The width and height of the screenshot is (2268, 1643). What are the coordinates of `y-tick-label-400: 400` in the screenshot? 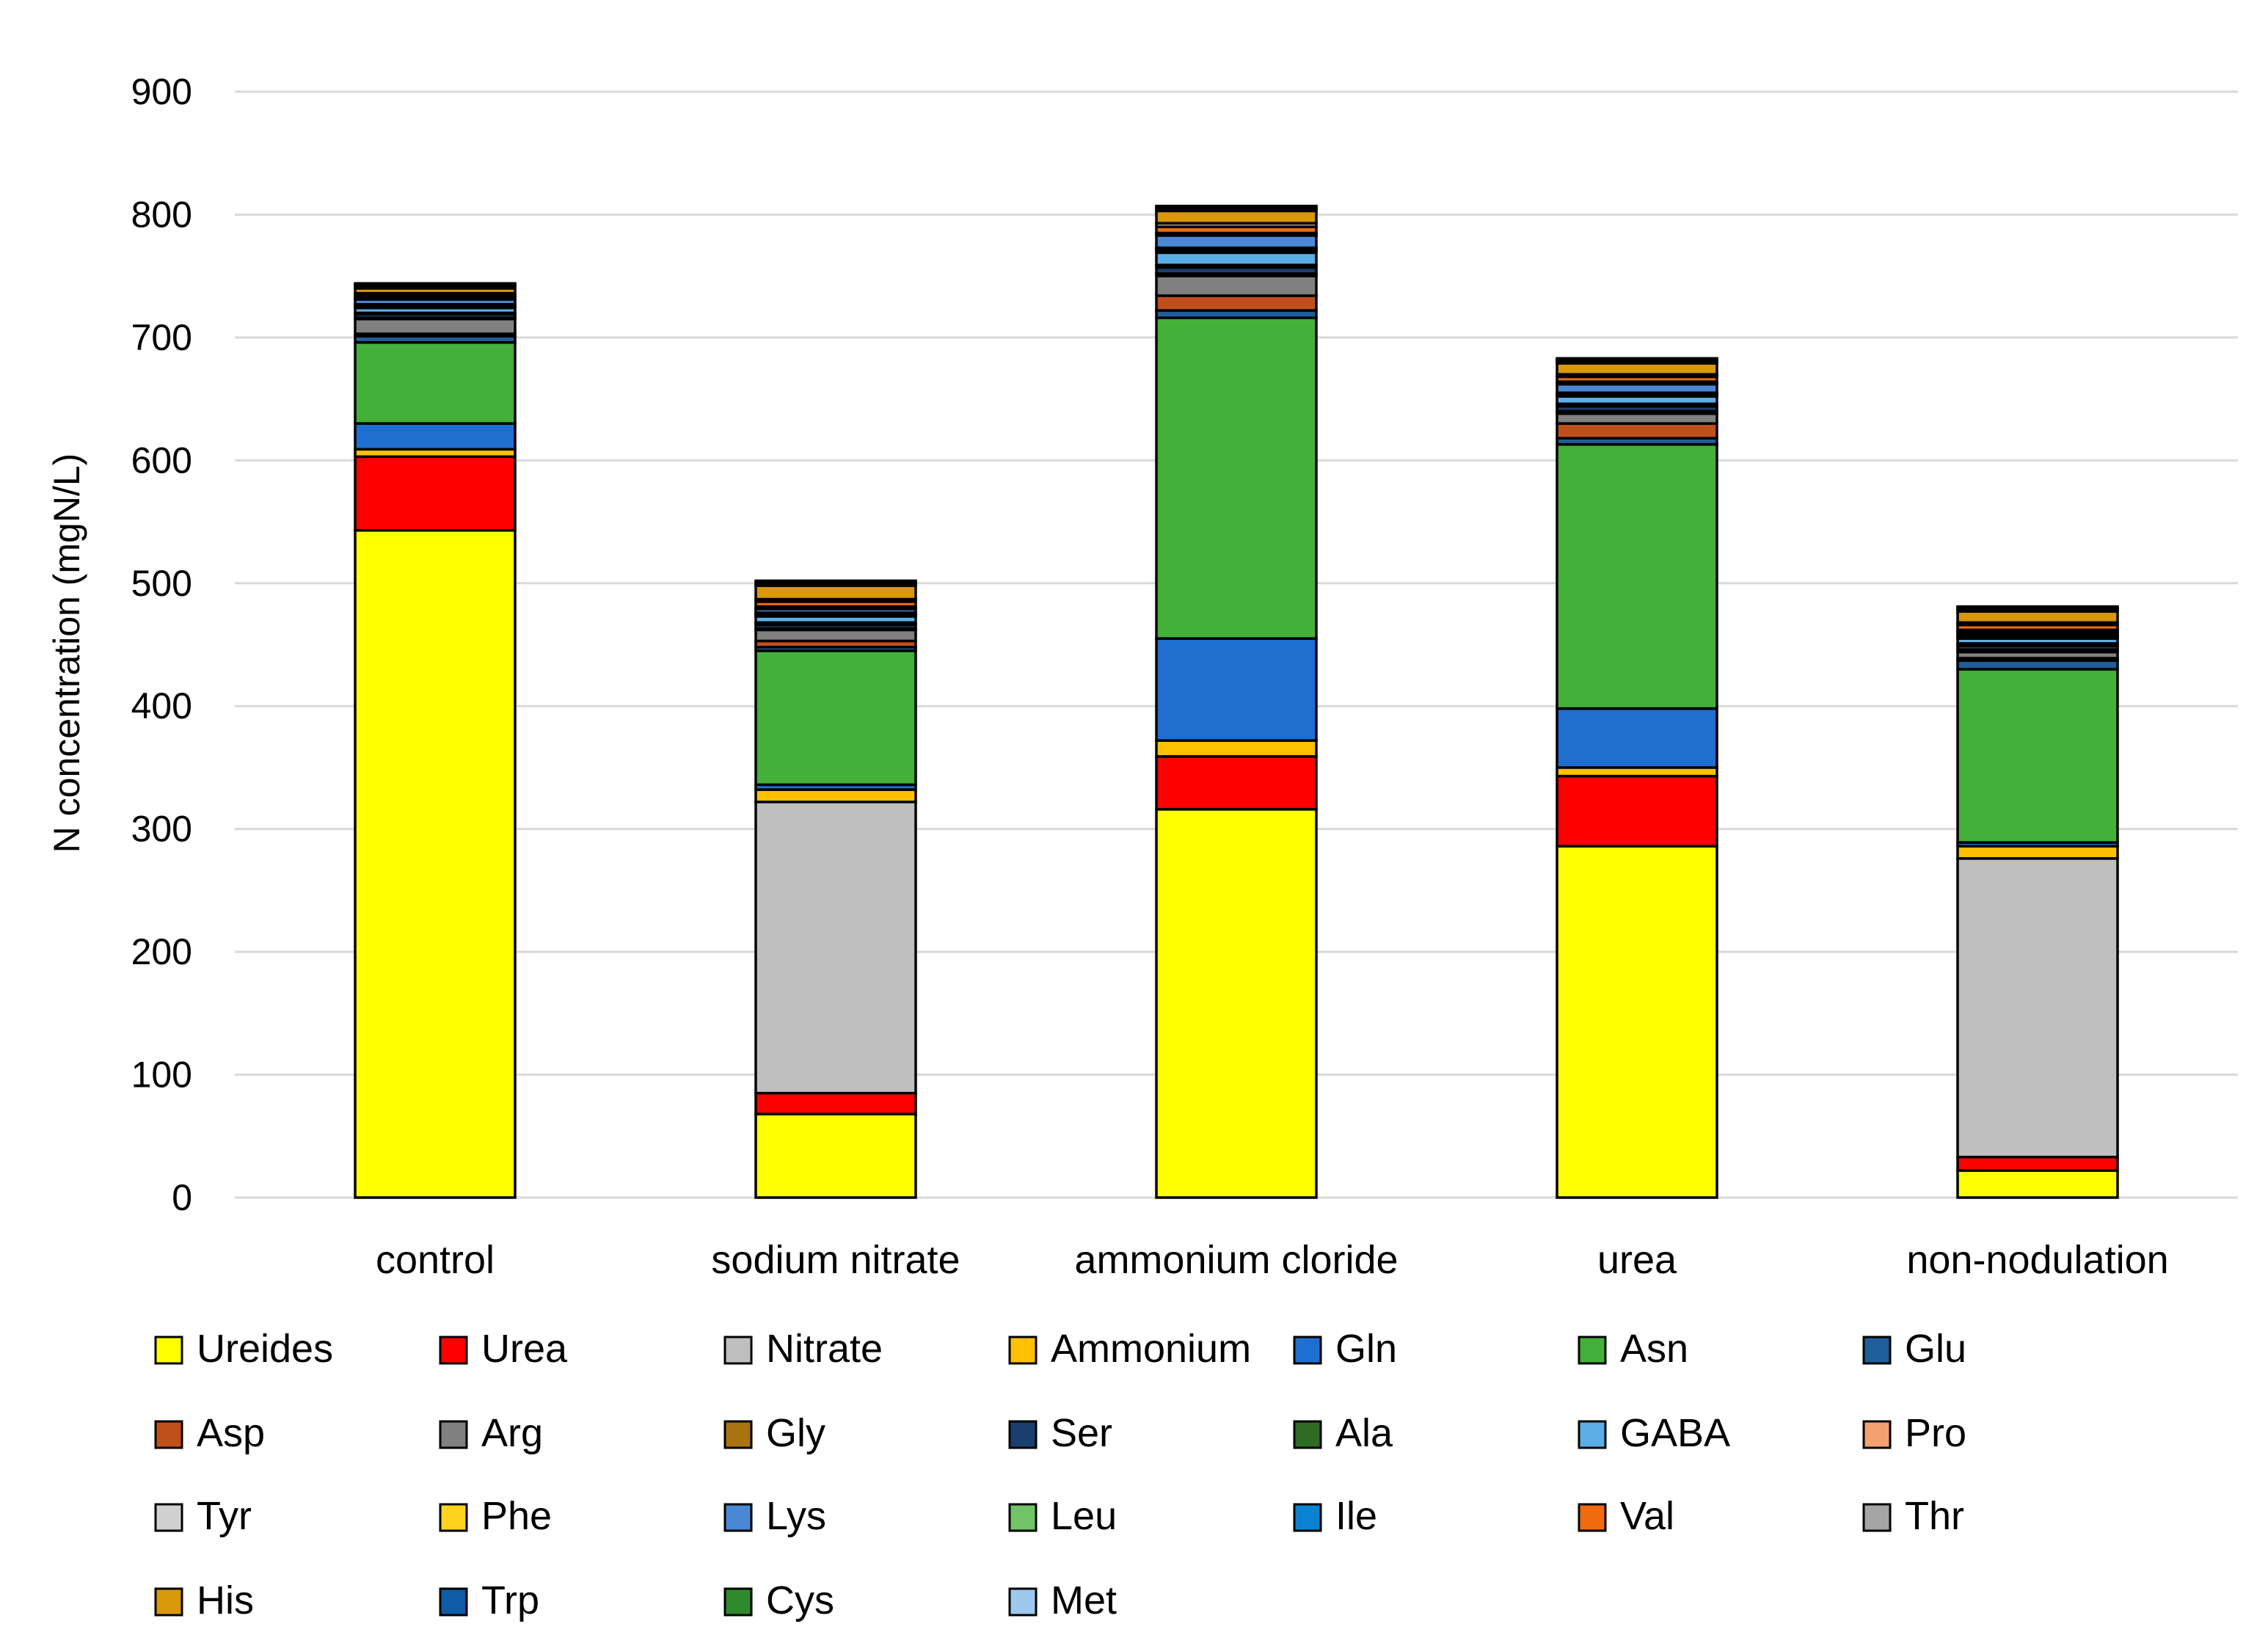 It's located at (162, 705).